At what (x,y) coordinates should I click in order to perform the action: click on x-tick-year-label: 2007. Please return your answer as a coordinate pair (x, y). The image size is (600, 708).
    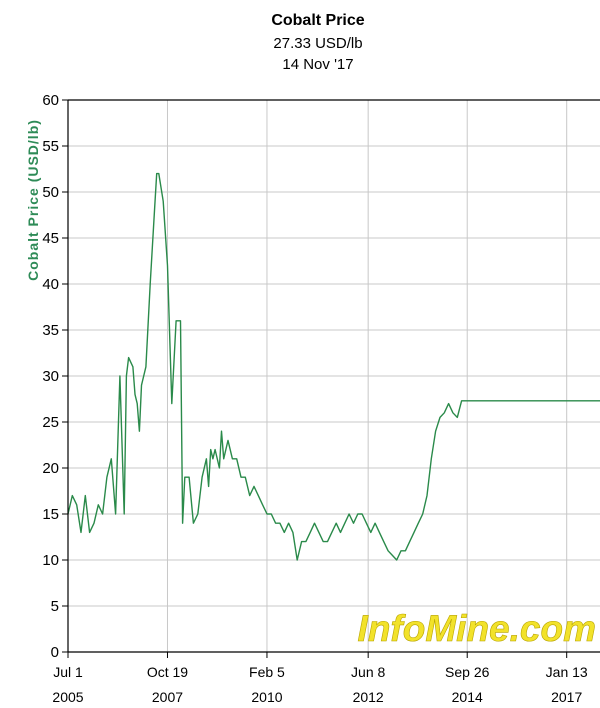
    Looking at the image, I should click on (167, 697).